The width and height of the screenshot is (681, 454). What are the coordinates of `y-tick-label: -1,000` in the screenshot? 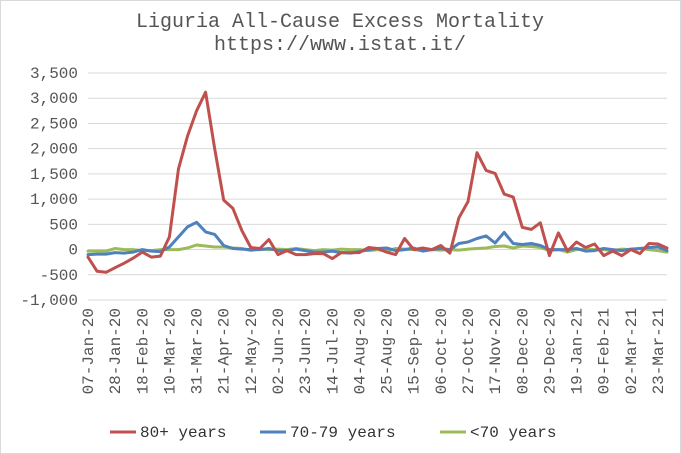 It's located at (49, 301).